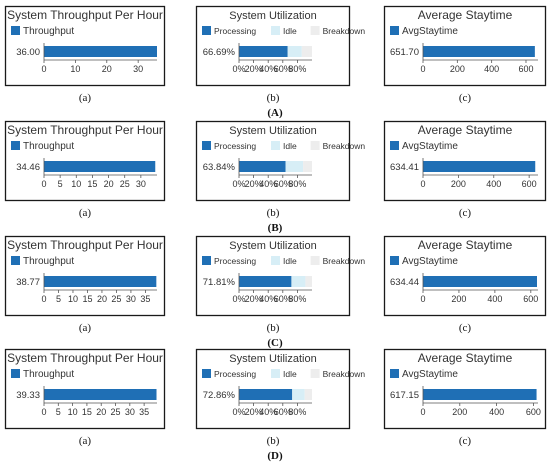 This screenshot has width=550, height=465. Describe the element at coordinates (75, 69) in the screenshot. I see `x-tick-label: 10` at that location.